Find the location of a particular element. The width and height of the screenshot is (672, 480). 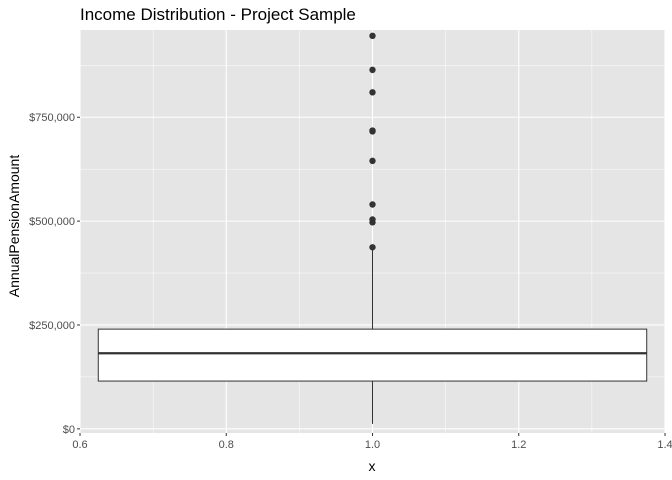

x-tick-label: 1.0 is located at coordinates (372, 445).